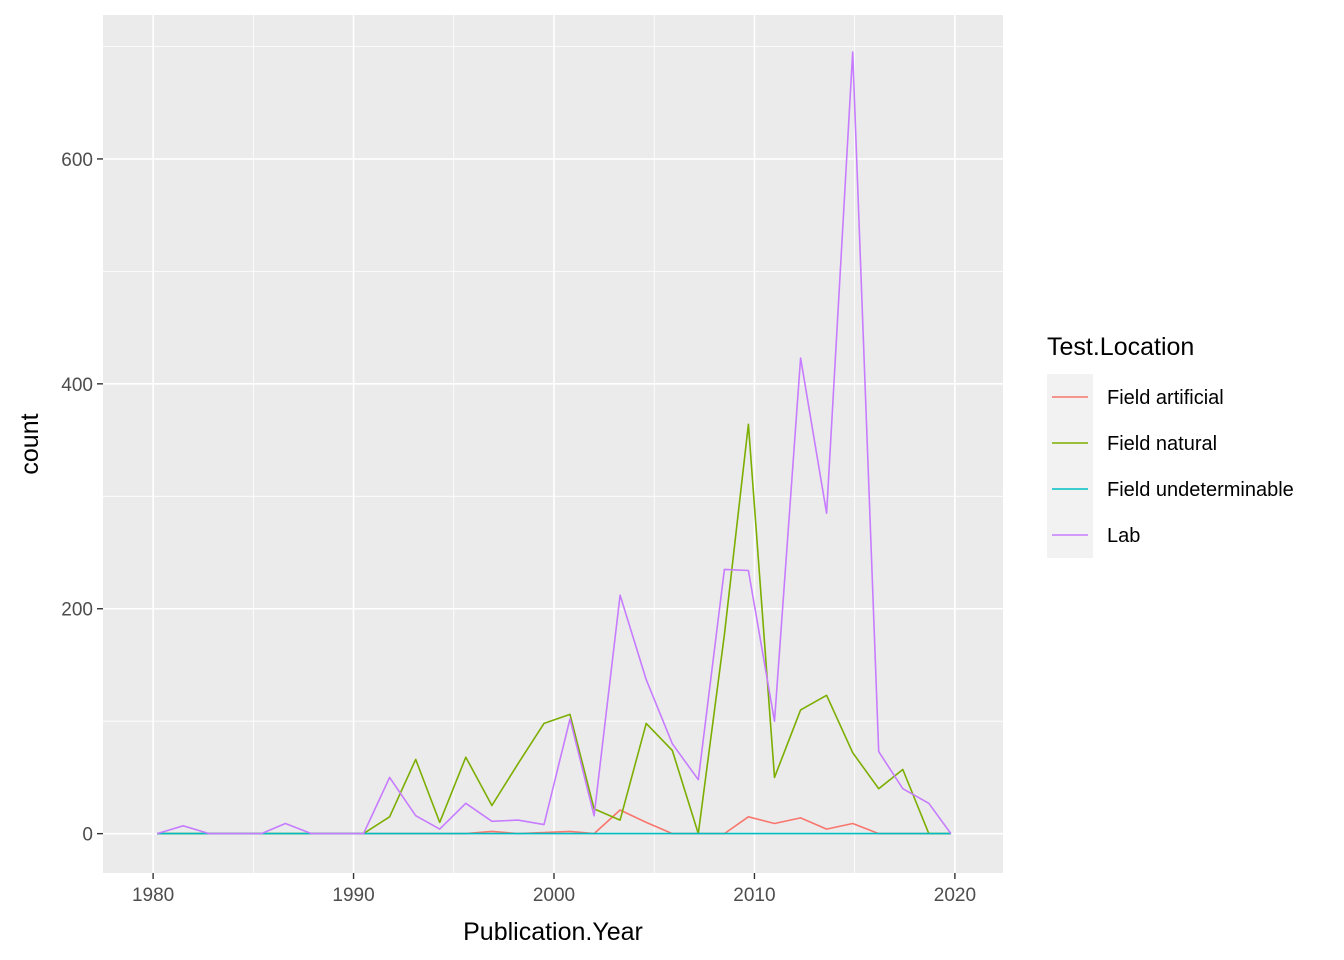  Describe the element at coordinates (82, 498) in the screenshot. I see `y-axis-ticks: 0 200 400 600` at that location.